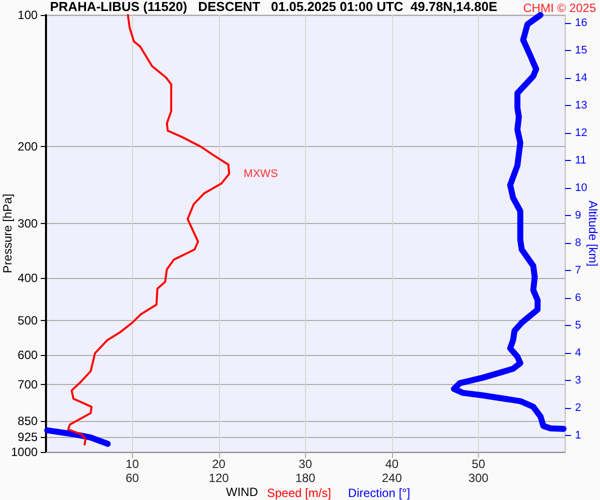 This screenshot has width=600, height=500. Describe the element at coordinates (28, 320) in the screenshot. I see `y-tick-label: 500` at that location.